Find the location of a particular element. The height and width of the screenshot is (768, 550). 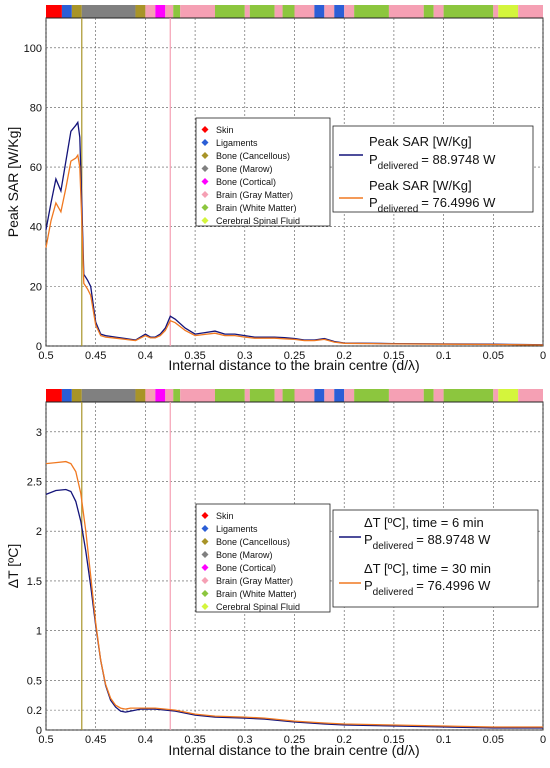

x-tick-label: 0.35 is located at coordinates (194, 356).